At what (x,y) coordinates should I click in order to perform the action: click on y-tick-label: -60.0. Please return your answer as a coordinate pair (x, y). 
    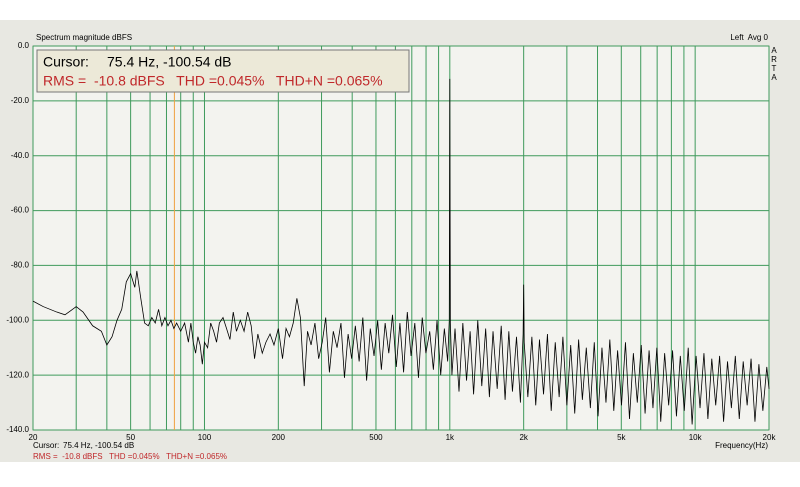
    Looking at the image, I should click on (20, 210).